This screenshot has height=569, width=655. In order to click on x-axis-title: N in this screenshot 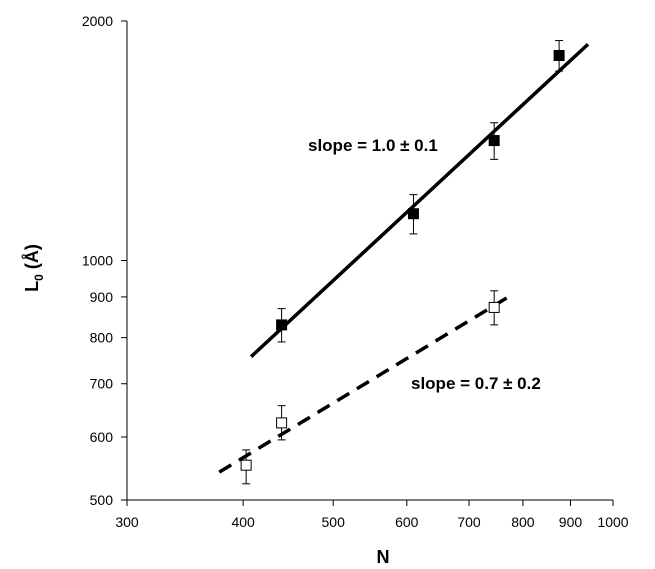, I will do `click(383, 557)`.